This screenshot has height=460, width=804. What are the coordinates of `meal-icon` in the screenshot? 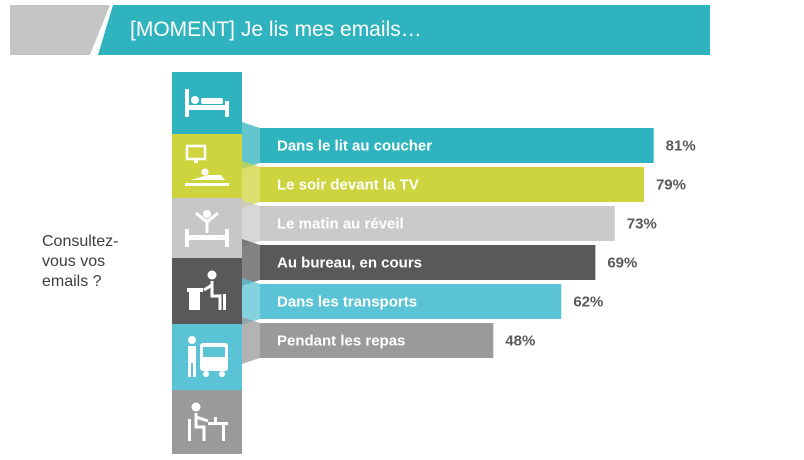 It's located at (208, 421).